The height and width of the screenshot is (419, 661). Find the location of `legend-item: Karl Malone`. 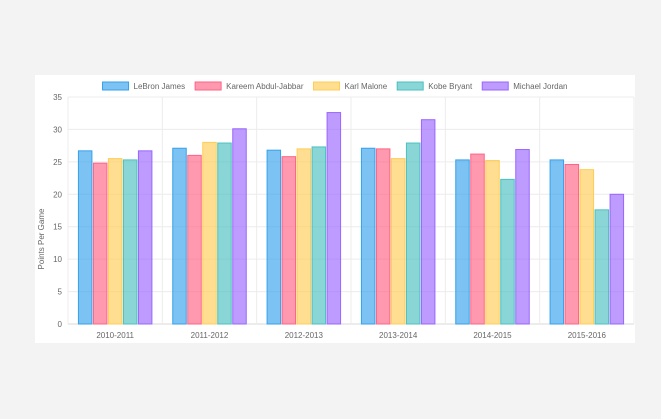

legend-item: Karl Malone is located at coordinates (350, 86).